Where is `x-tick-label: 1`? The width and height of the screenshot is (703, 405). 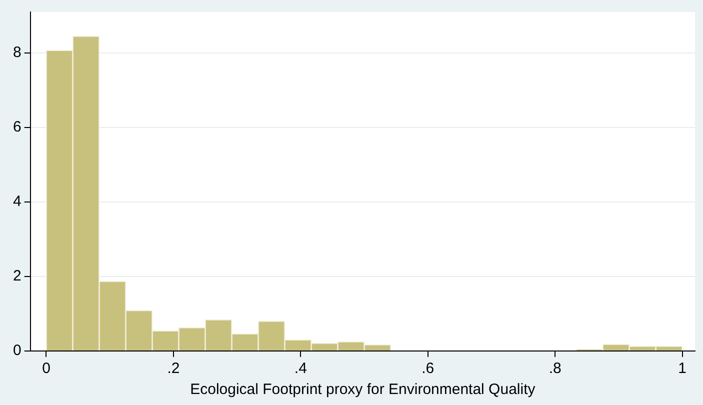 x-tick-label: 1 is located at coordinates (682, 369).